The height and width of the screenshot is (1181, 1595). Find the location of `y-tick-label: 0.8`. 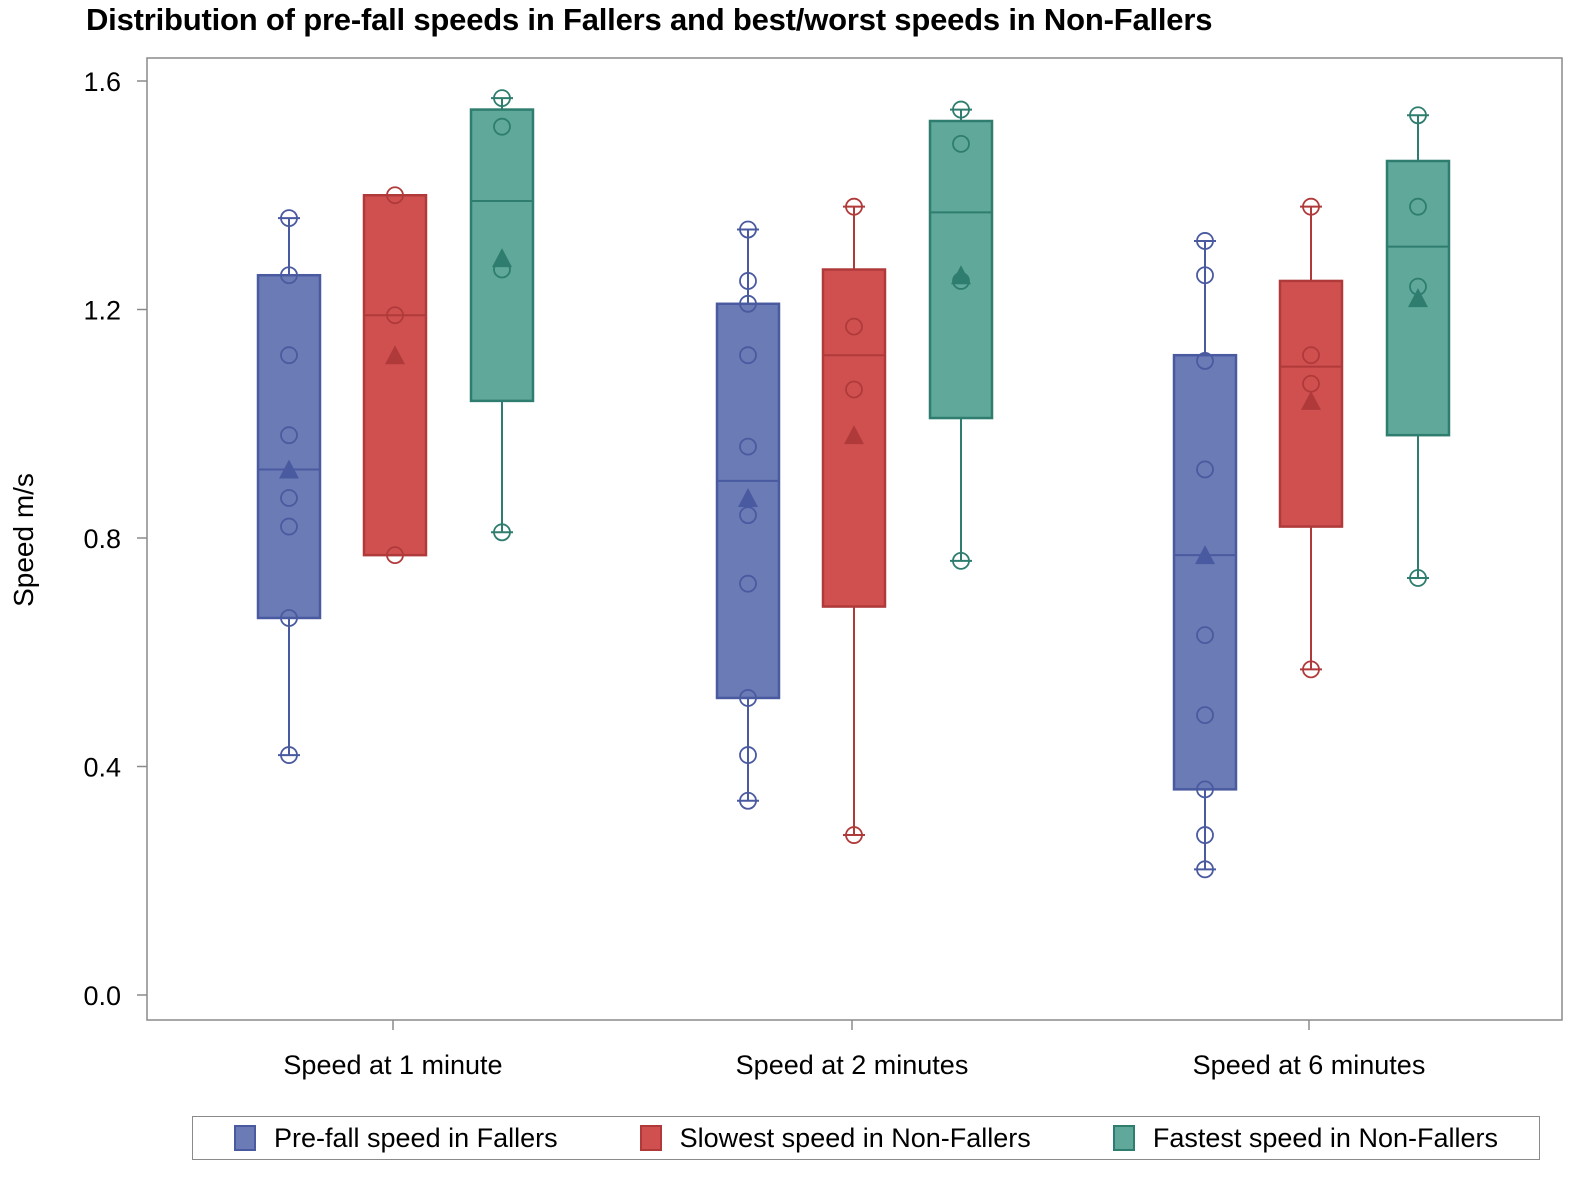

y-tick-label: 0.8 is located at coordinates (102, 539).